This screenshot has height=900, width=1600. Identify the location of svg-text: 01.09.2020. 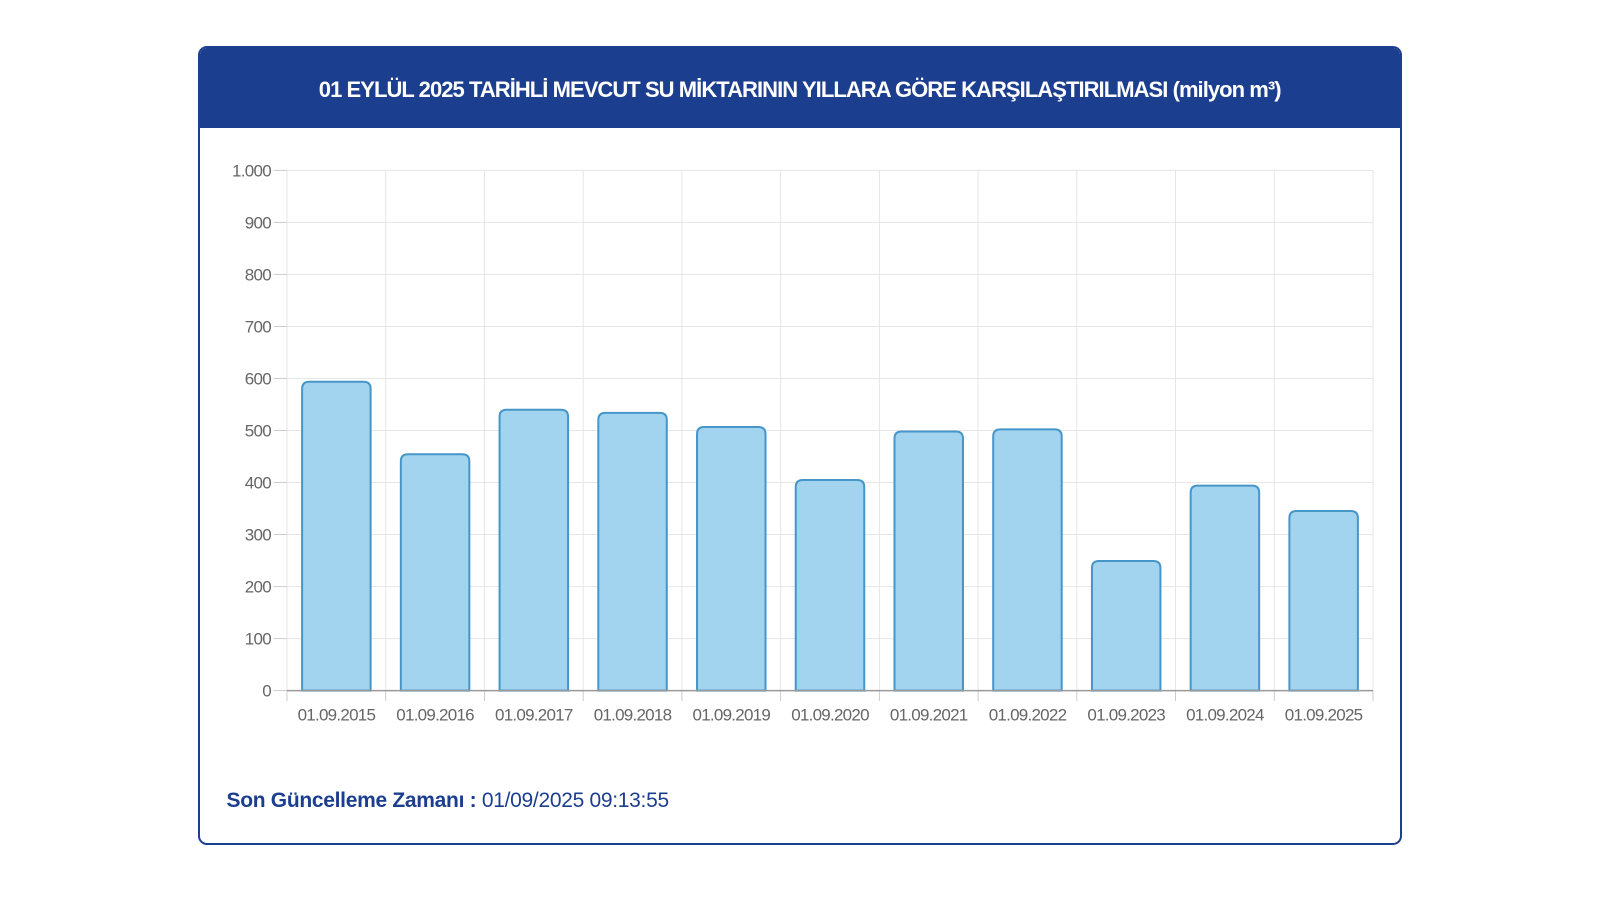
(830, 715).